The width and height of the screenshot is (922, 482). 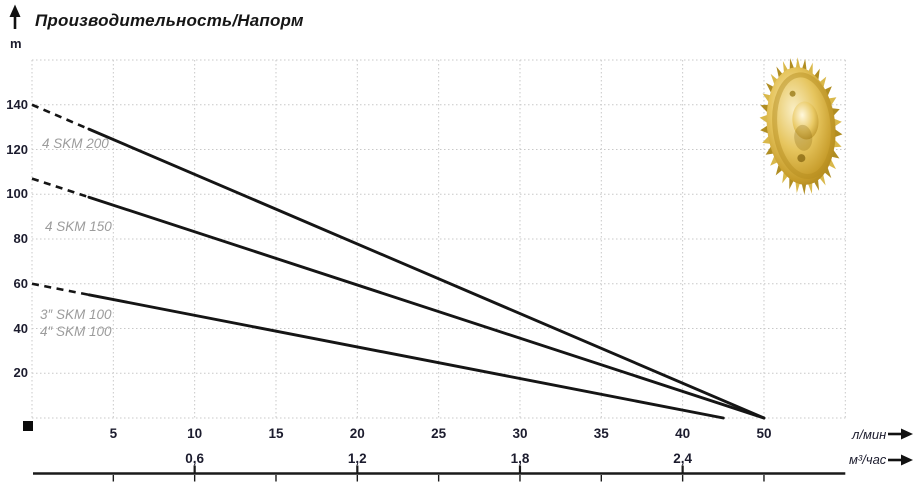 What do you see at coordinates (17, 104) in the screenshot?
I see `y-tick-label: 140` at bounding box center [17, 104].